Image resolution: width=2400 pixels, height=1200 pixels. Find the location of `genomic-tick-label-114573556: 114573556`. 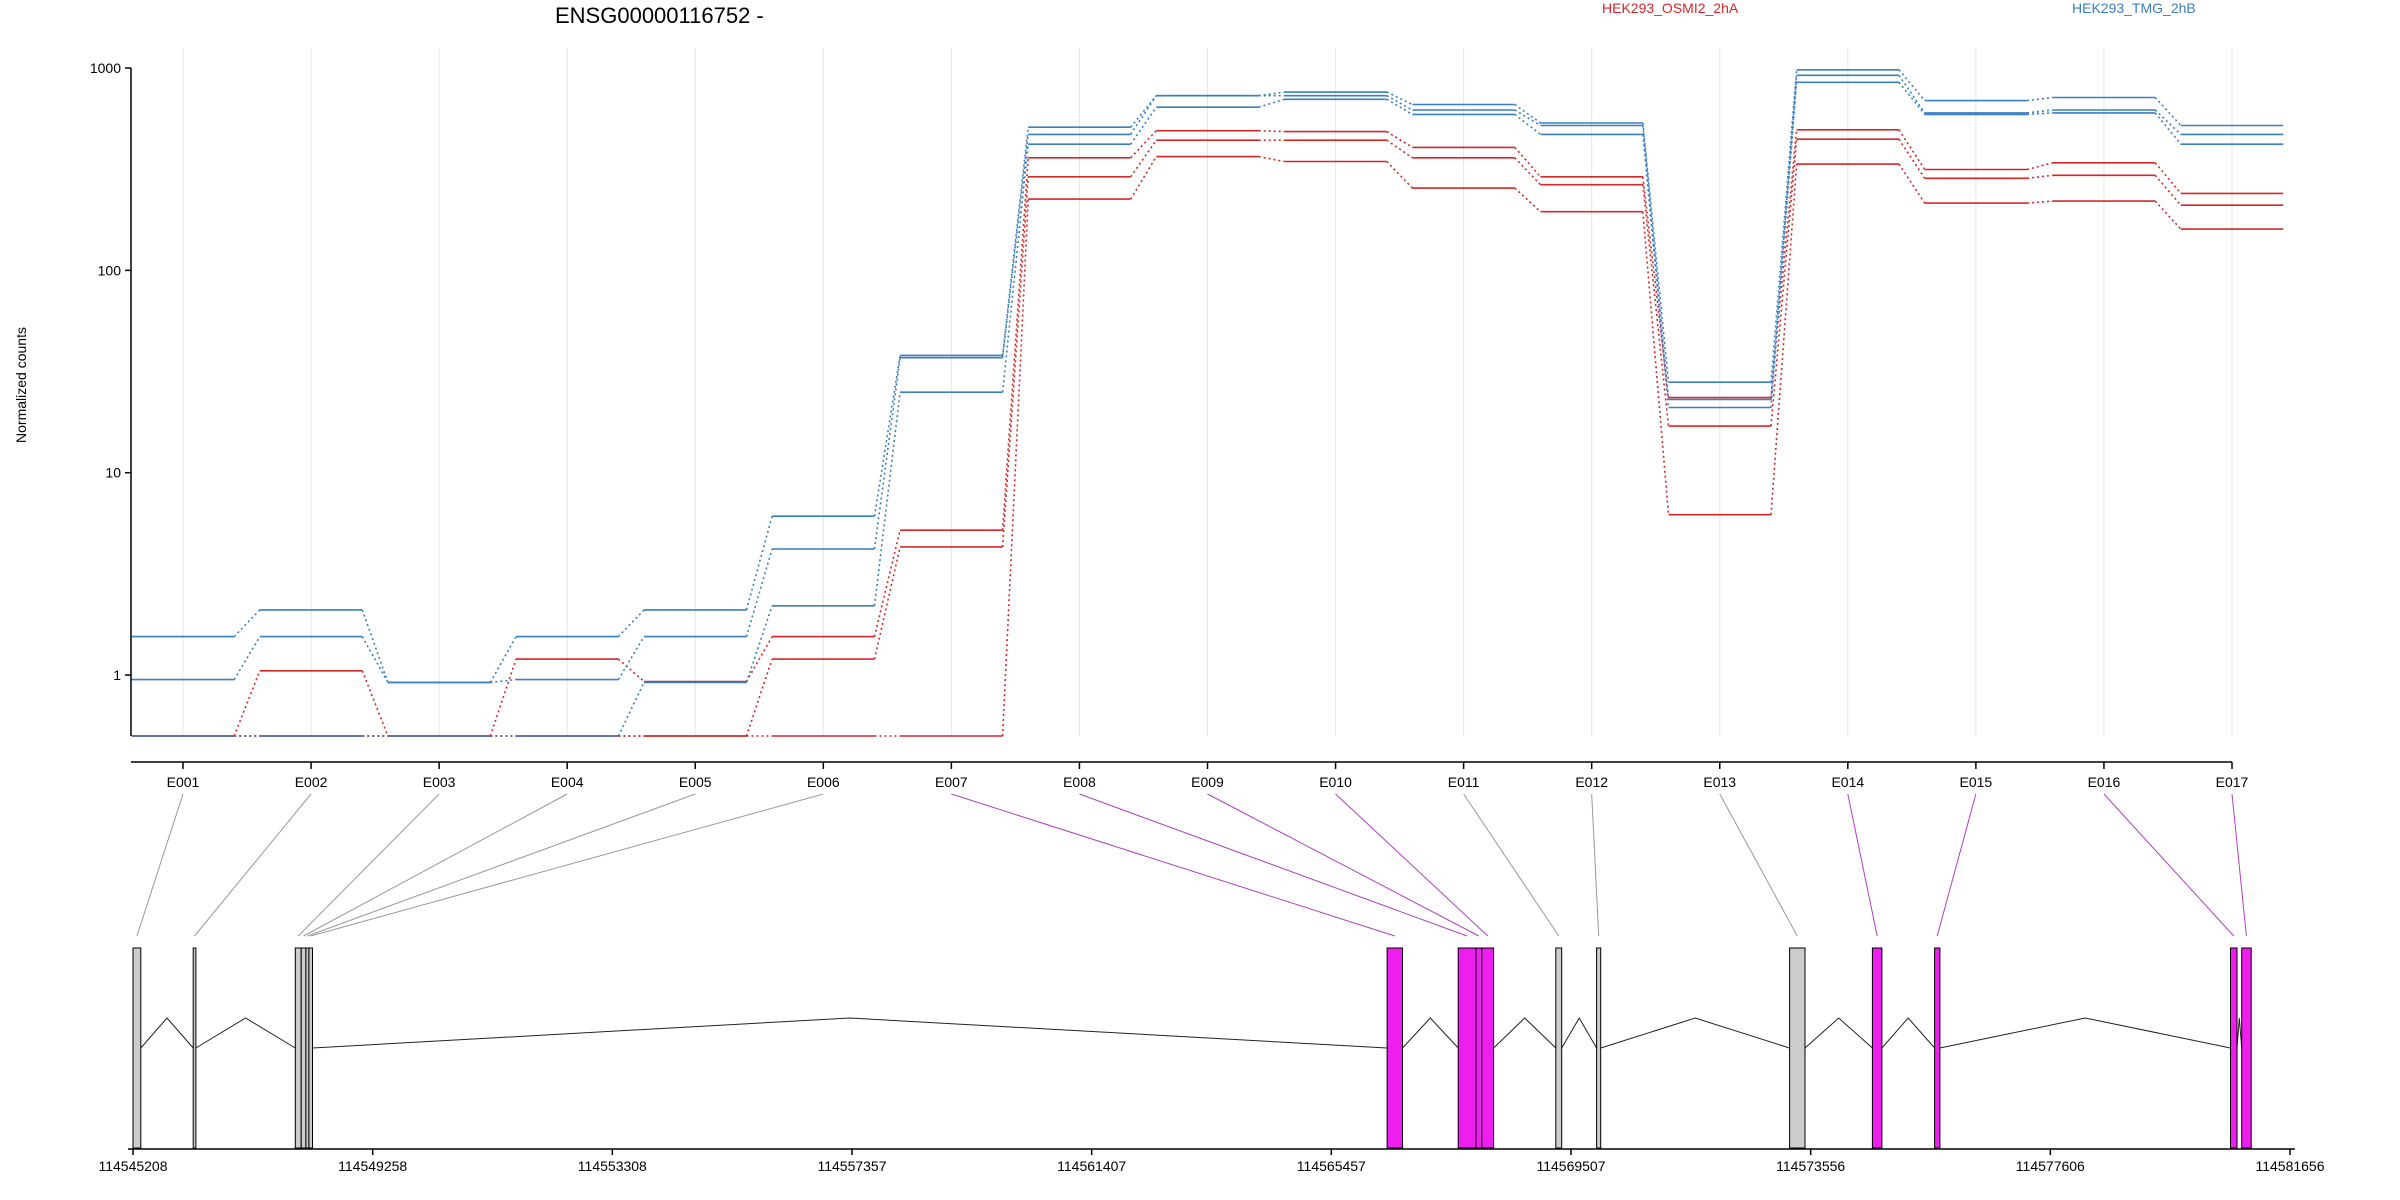

genomic-tick-label-114573556: 114573556 is located at coordinates (1810, 1166).